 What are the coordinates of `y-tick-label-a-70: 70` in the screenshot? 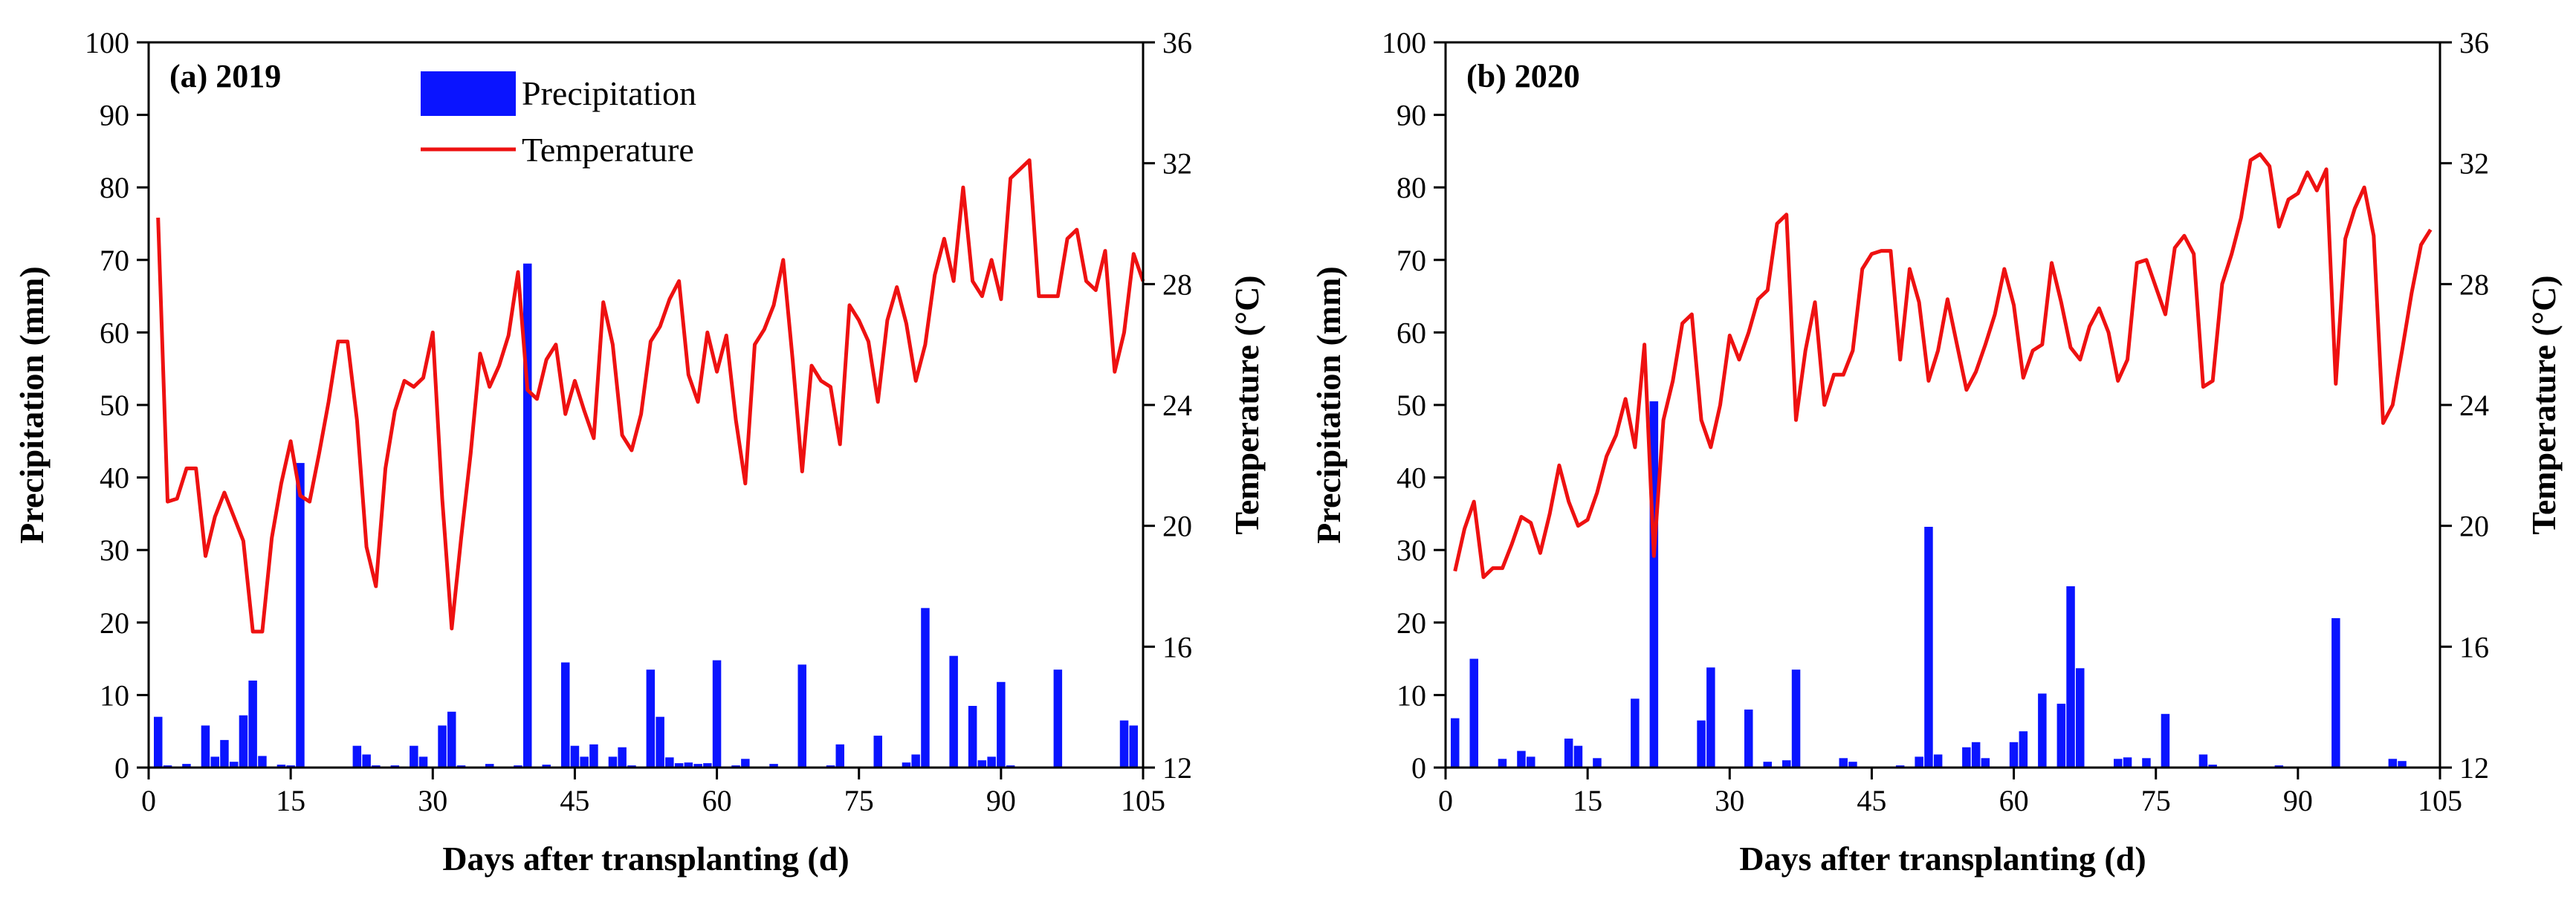 It's located at (114, 260).